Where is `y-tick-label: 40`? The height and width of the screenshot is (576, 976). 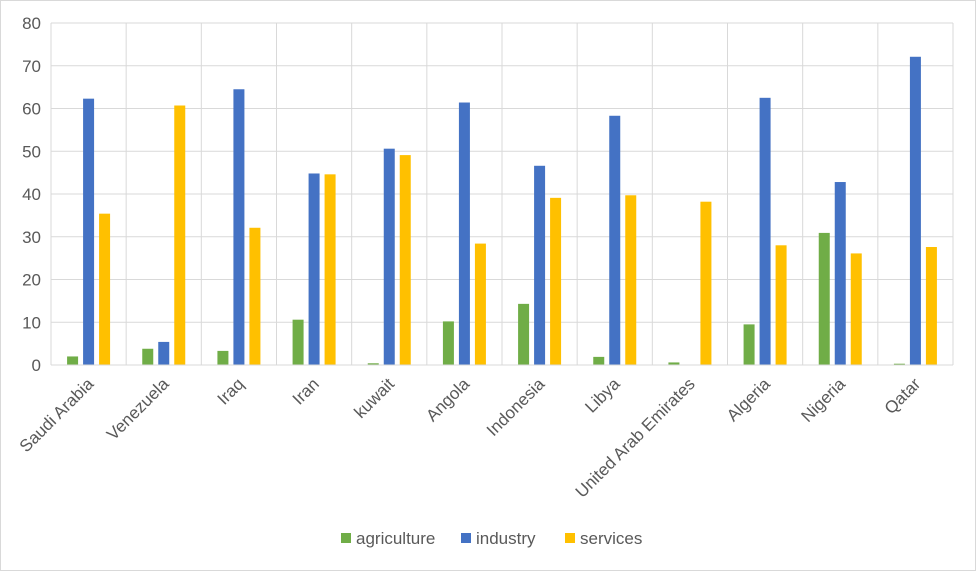
y-tick-label: 40 is located at coordinates (31, 194).